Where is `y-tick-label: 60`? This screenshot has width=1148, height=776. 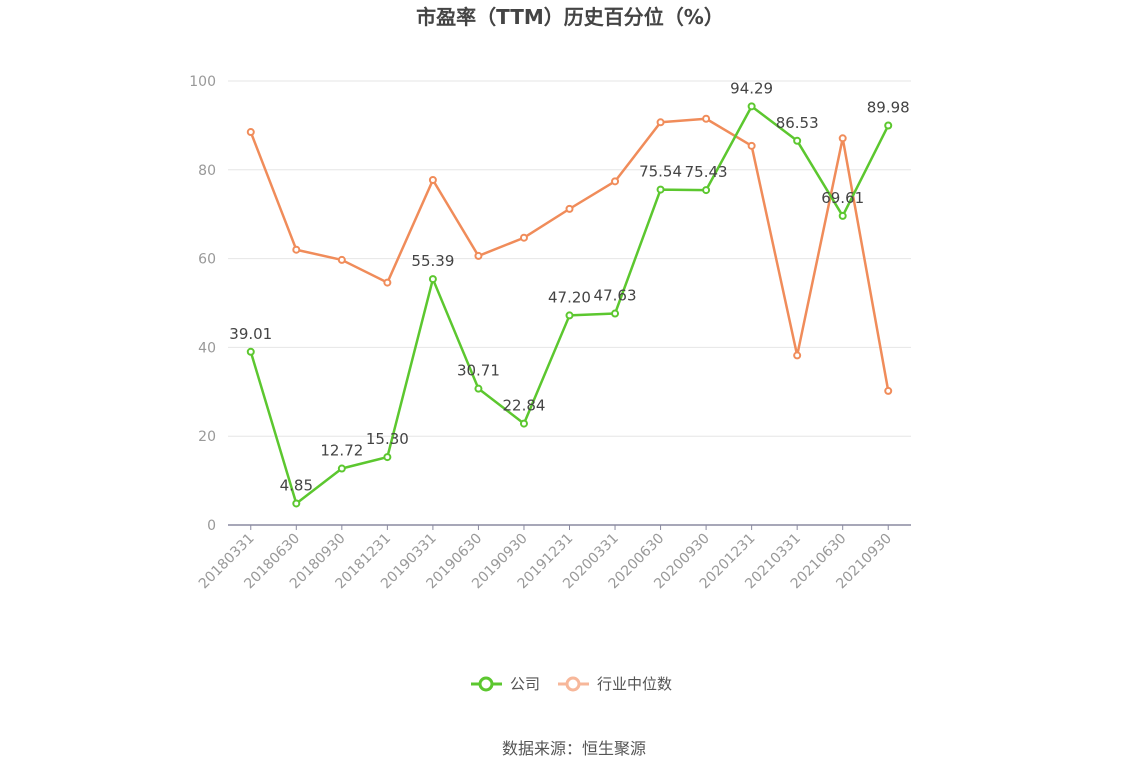
y-tick-label: 60 is located at coordinates (207, 260).